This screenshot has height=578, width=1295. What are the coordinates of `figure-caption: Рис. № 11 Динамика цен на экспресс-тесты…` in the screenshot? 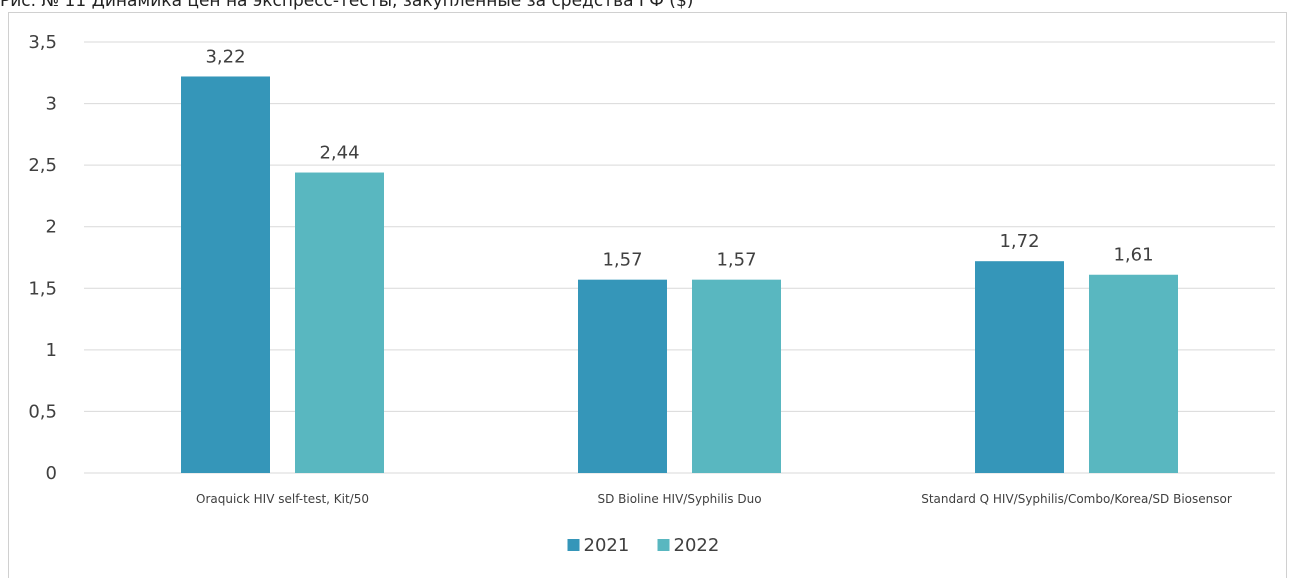 It's located at (347, 5).